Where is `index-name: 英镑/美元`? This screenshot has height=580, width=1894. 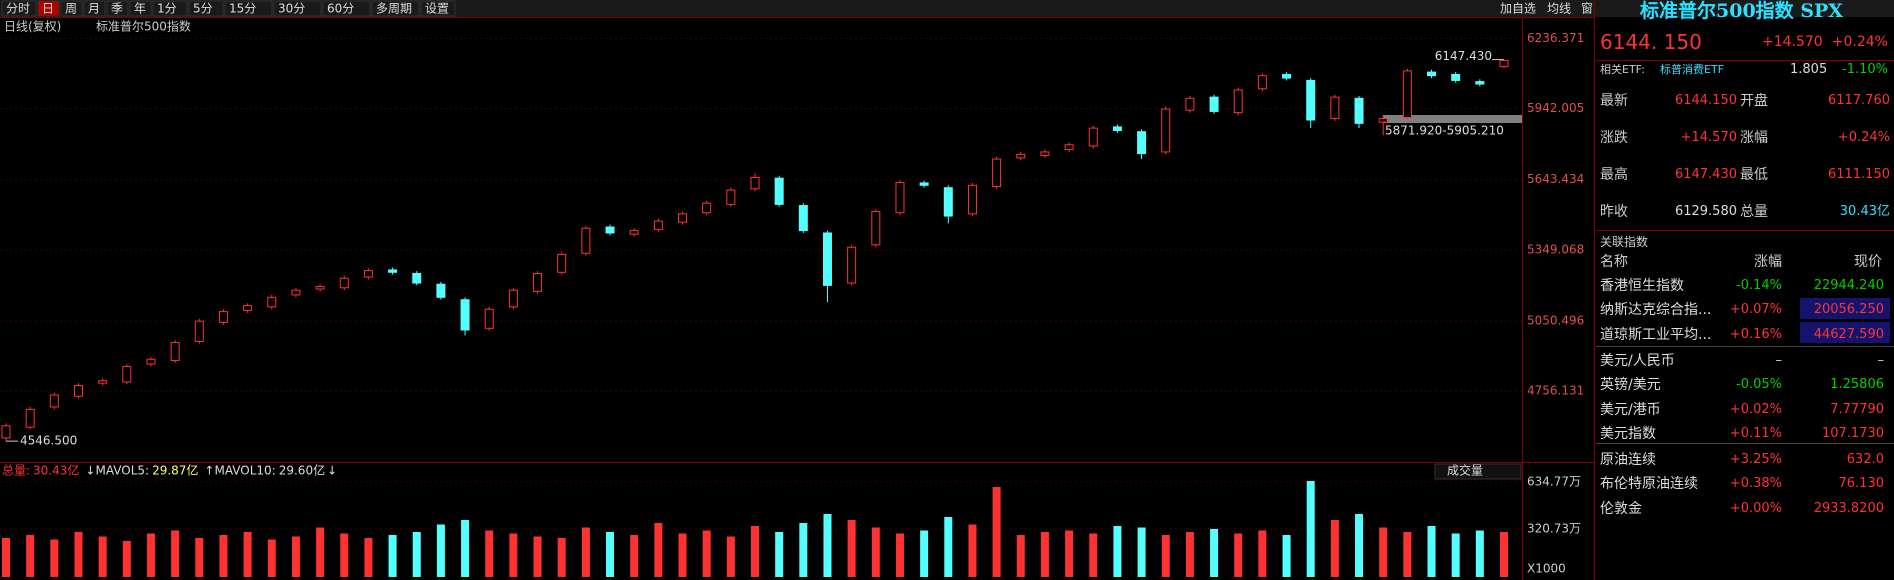 index-name: 英镑/美元 is located at coordinates (1630, 385).